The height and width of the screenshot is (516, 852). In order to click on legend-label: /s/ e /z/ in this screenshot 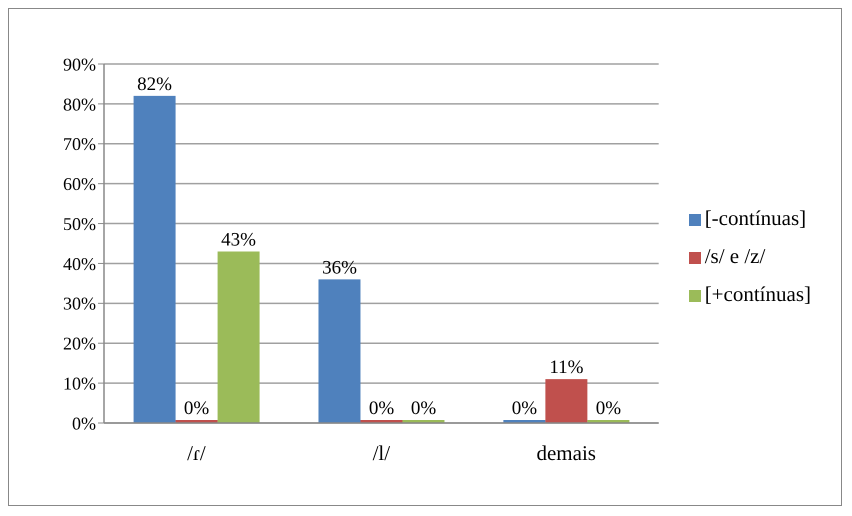, I will do `click(735, 256)`.